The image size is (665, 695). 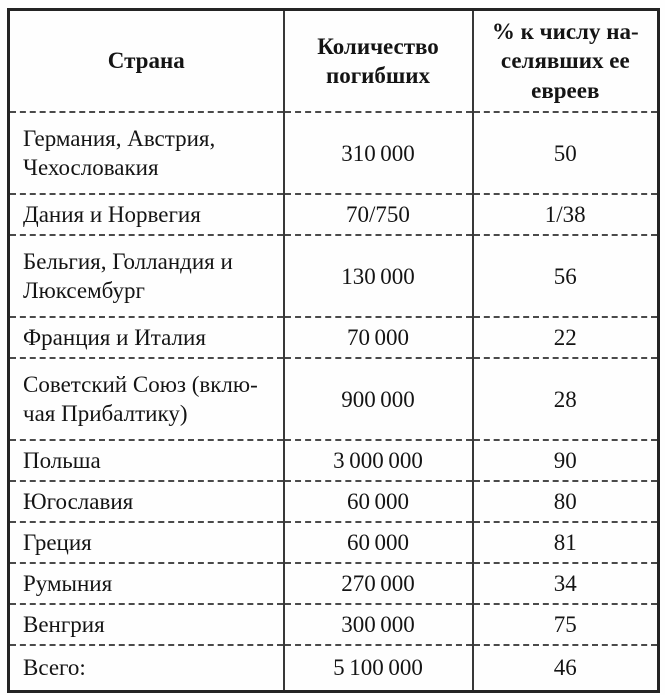 I want to click on col-header-country: Страна, so click(x=146, y=61).